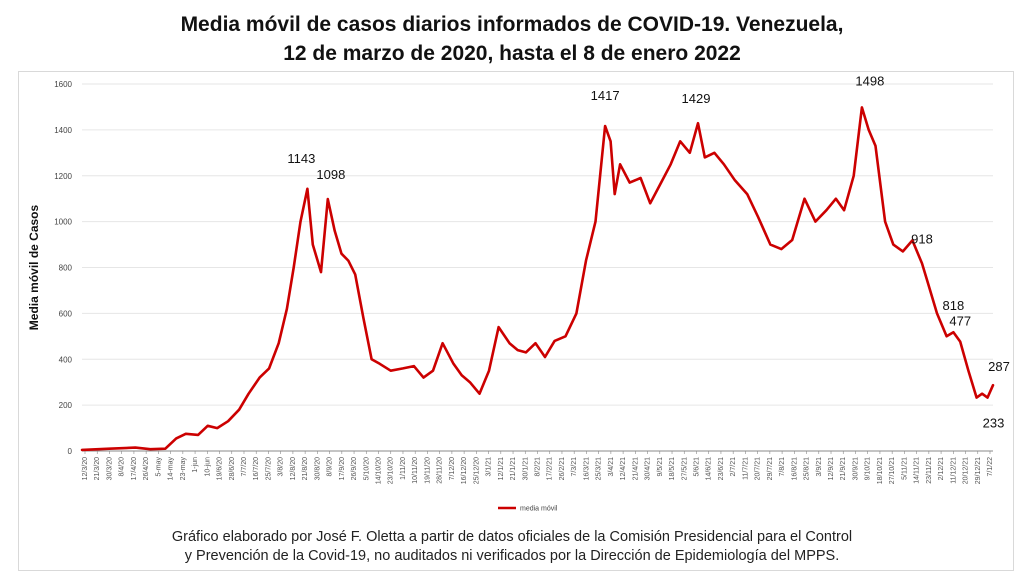 Image resolution: width=1024 pixels, height=581 pixels. What do you see at coordinates (782, 467) in the screenshot?
I see `x-tick-label: 7/8/21` at bounding box center [782, 467].